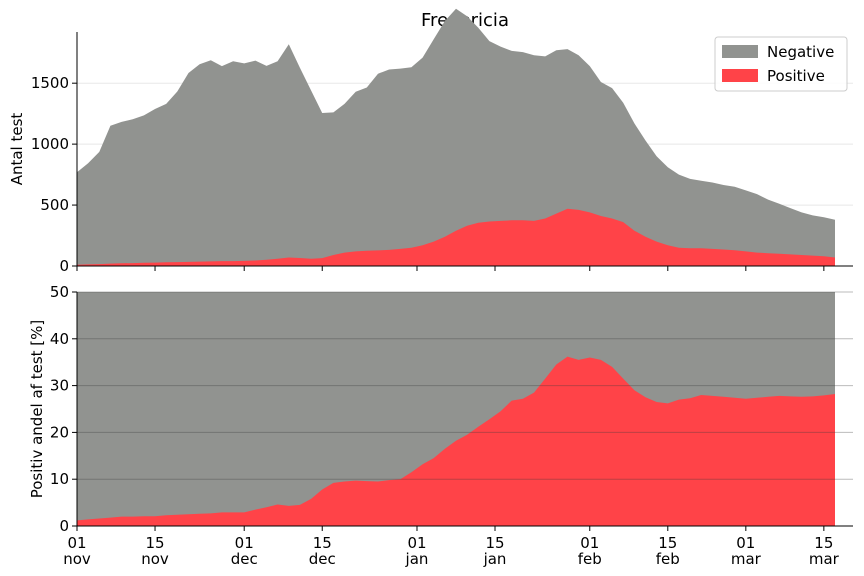  Describe the element at coordinates (59, 479) in the screenshot. I see `bottom-y-tick-label: 10` at that location.